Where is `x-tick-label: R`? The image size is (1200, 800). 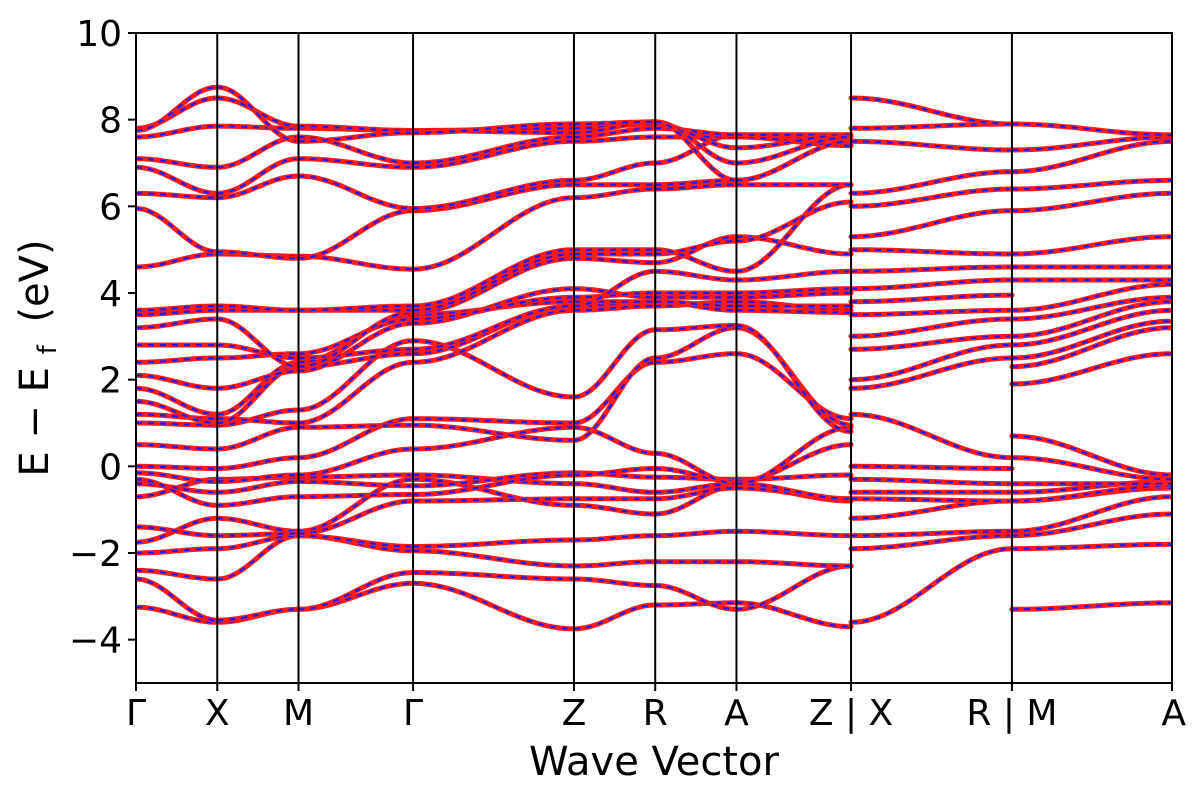
x-tick-label: R is located at coordinates (655, 713).